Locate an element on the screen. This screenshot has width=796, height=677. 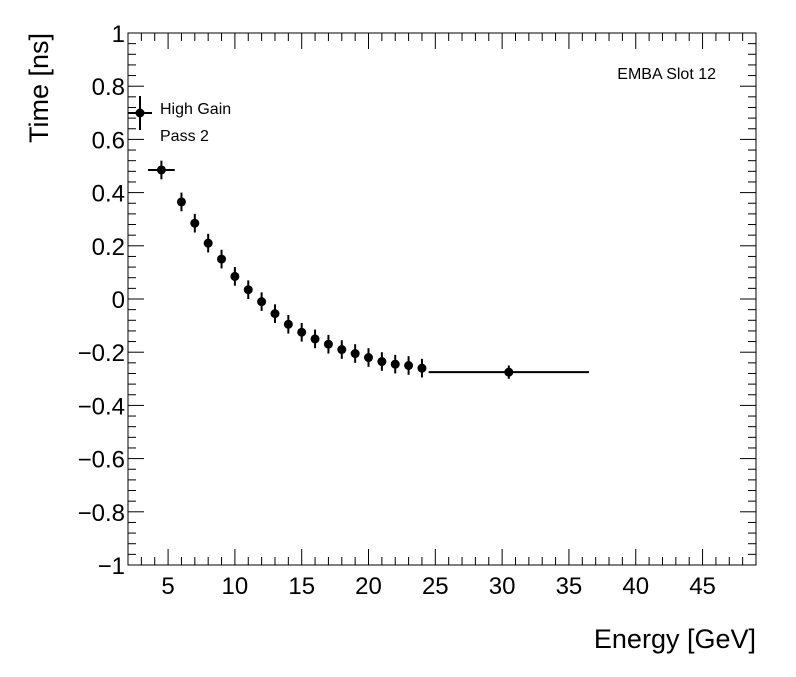
y-tick-label: −0.8 is located at coordinates (101, 513).